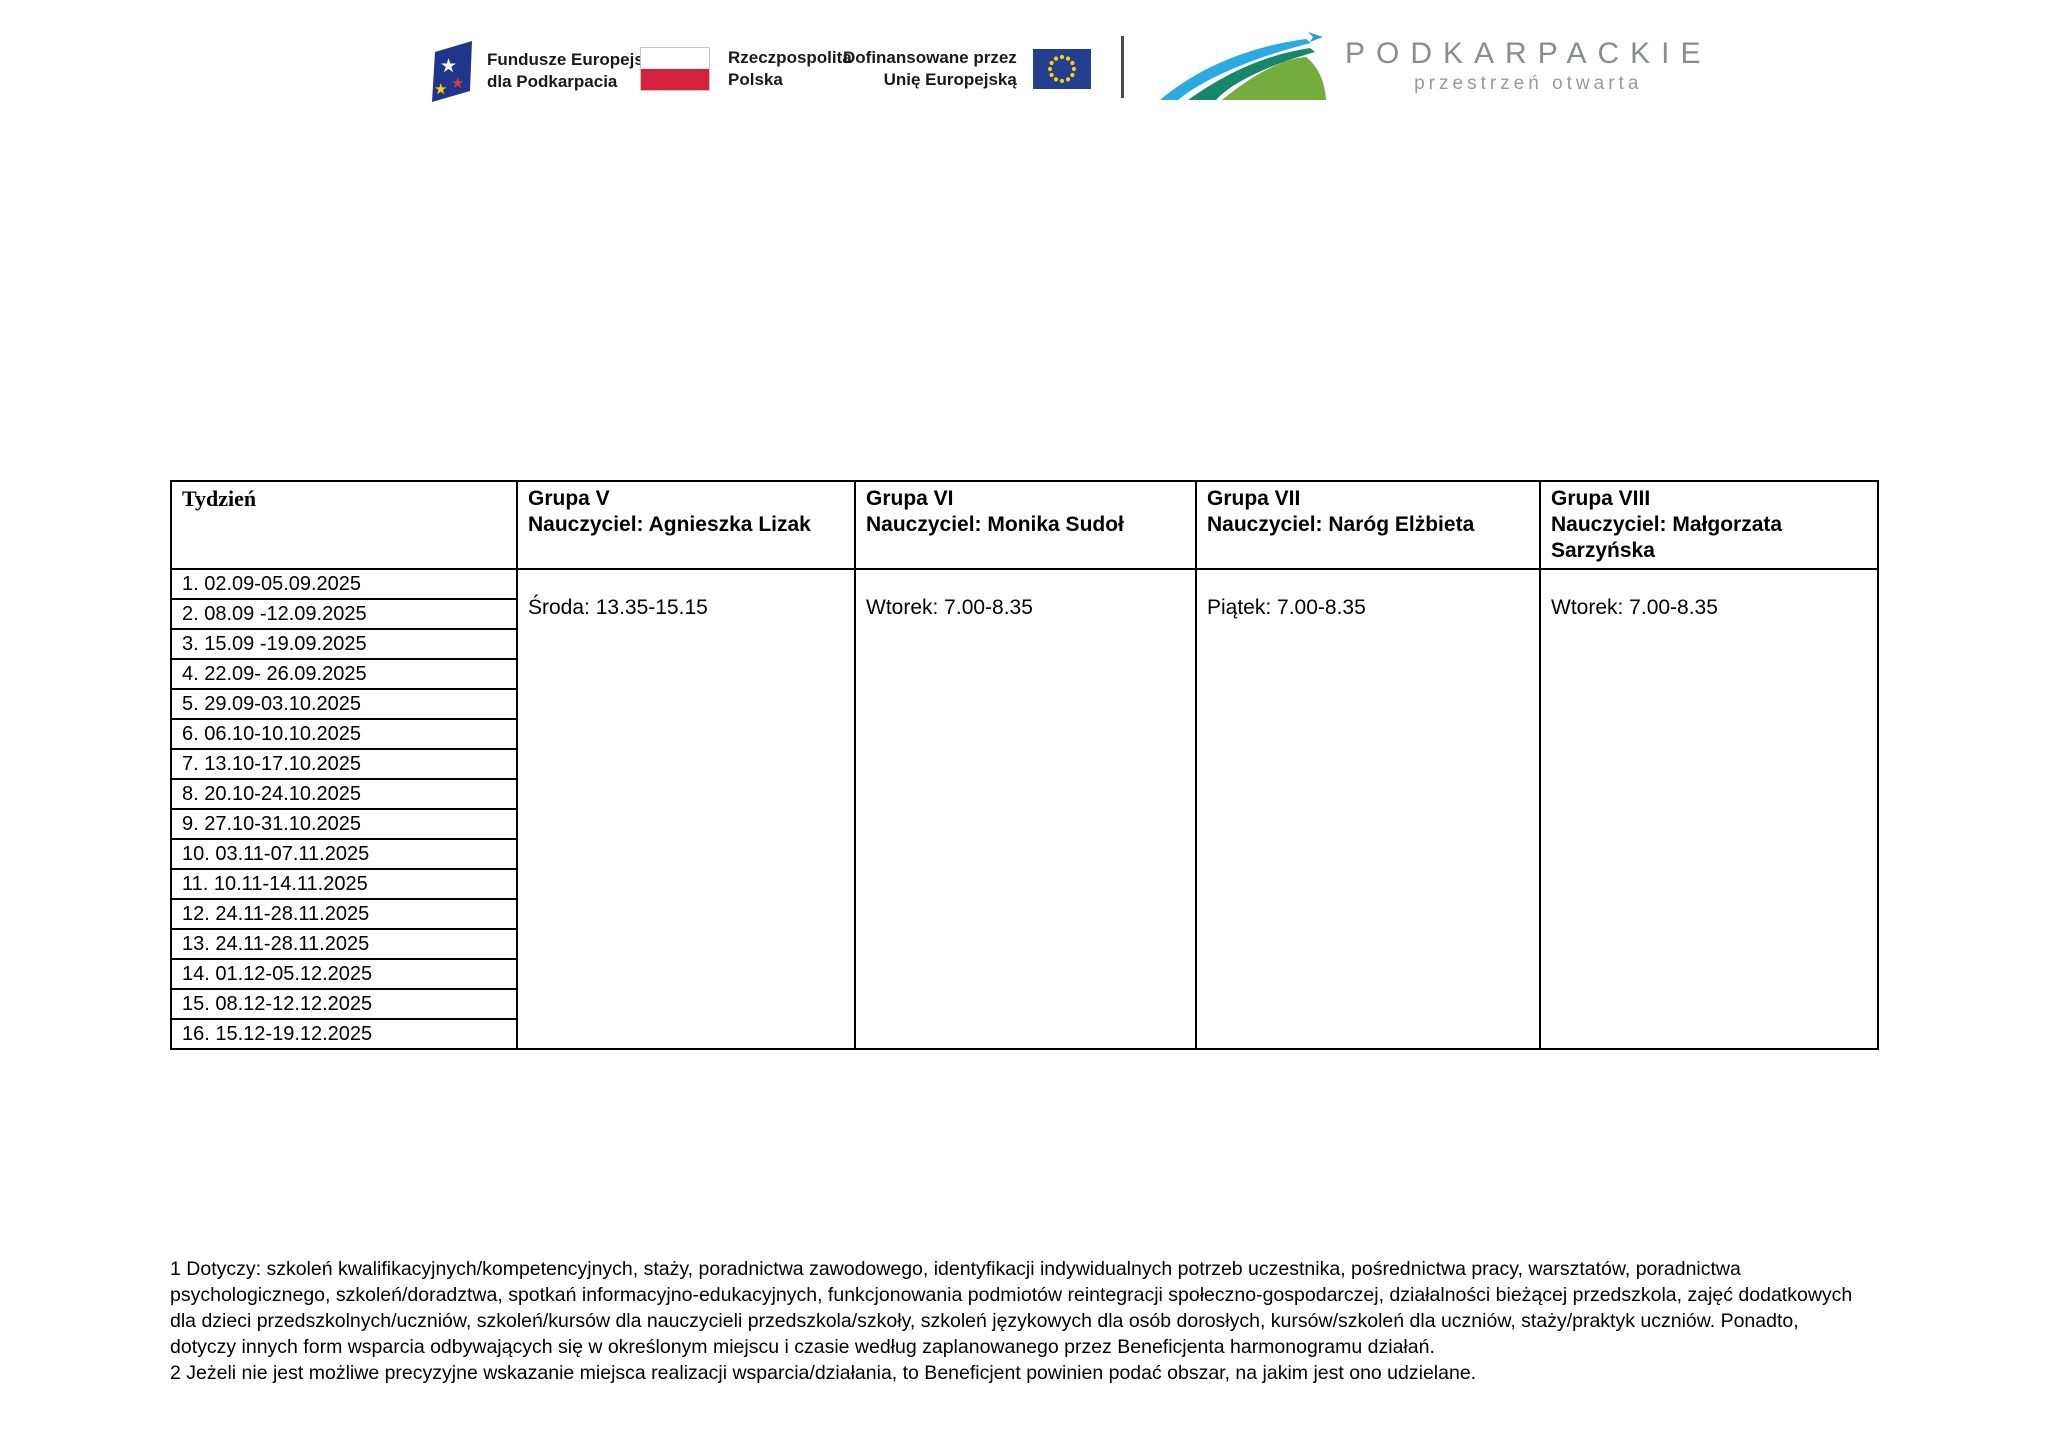  I want to click on podkarpackie-text: PODKARPACKIE przestrzeń otwarta, so click(1528, 66).